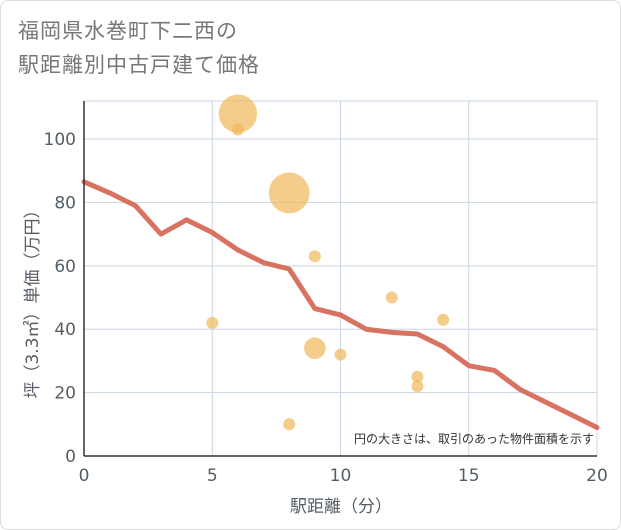 This screenshot has width=621, height=530. I want to click on x-axis-label: 駅距離（分）, so click(341, 507).